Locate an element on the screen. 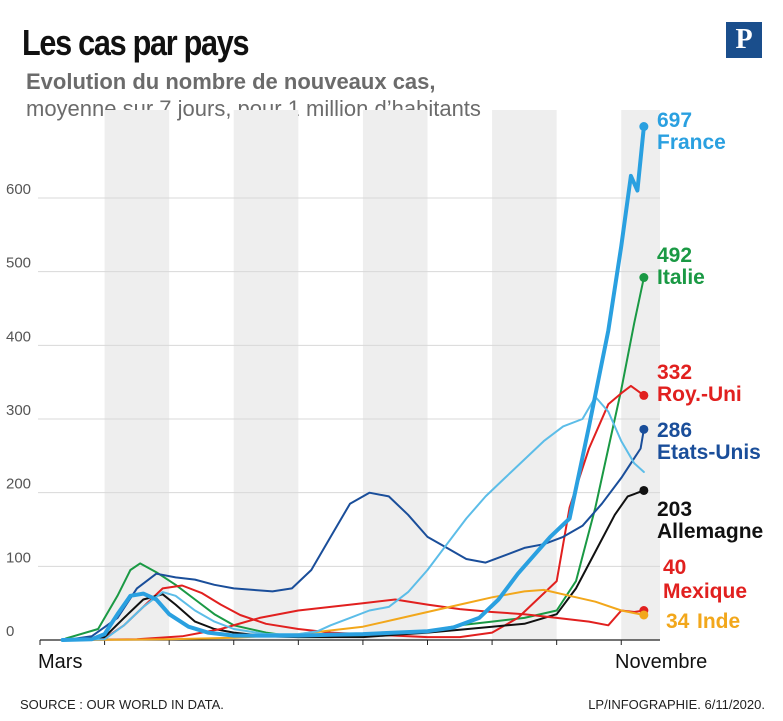 This screenshot has height=721, width=783. end-label-name: Italie is located at coordinates (681, 277).